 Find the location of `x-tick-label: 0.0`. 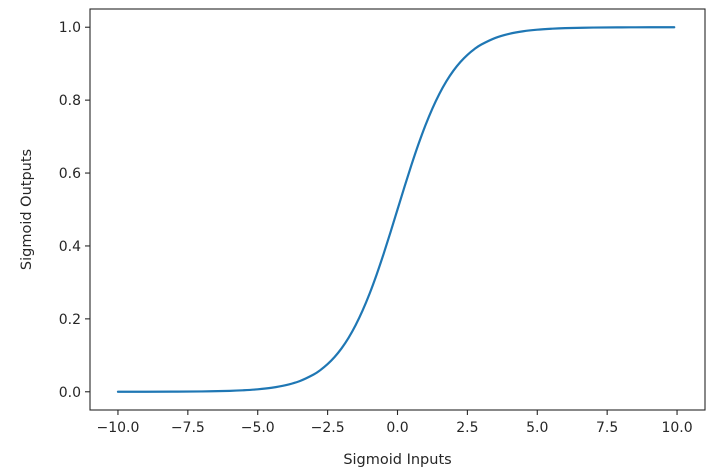

x-tick-label: 0.0 is located at coordinates (397, 428).